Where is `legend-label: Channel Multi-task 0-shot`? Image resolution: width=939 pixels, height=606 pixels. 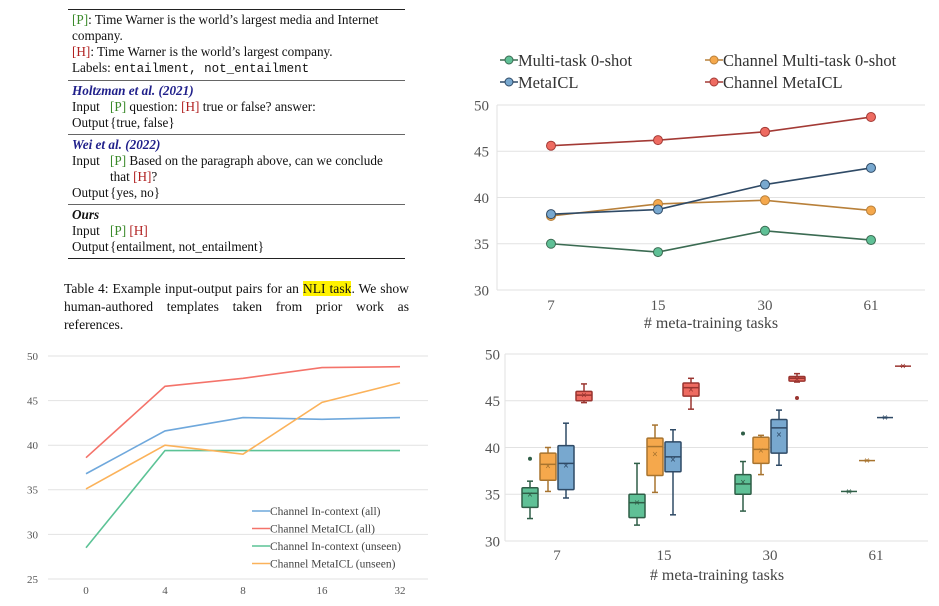
legend-label: Channel Multi-task 0-shot is located at coordinates (810, 60).